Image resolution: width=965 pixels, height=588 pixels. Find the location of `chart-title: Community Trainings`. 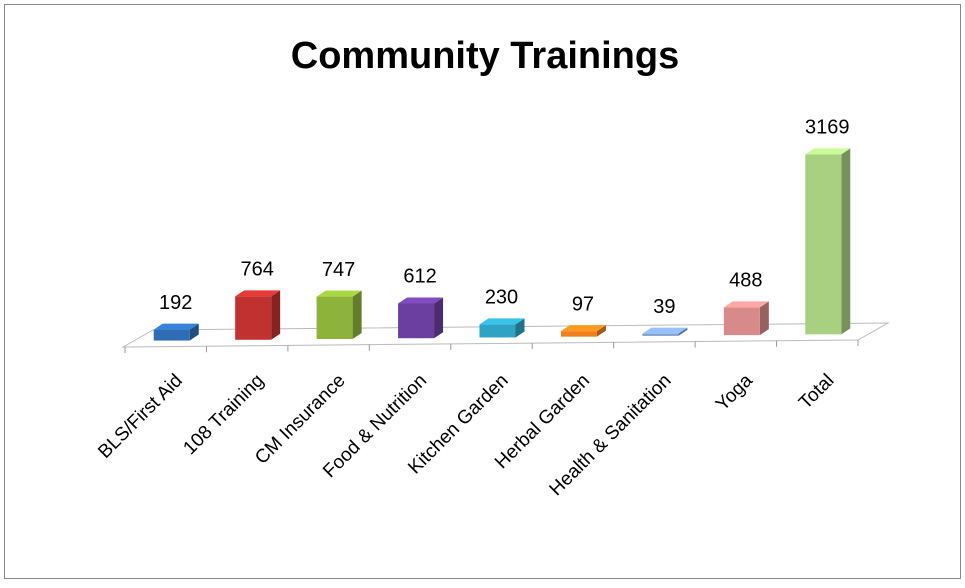

chart-title: Community Trainings is located at coordinates (485, 56).